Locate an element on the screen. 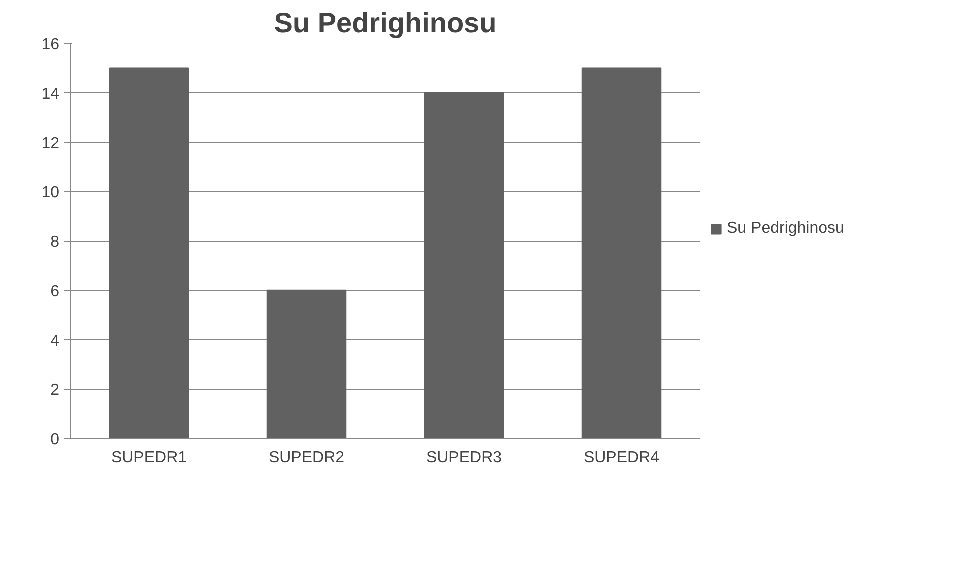 The height and width of the screenshot is (578, 956). y-tick-label: 6 is located at coordinates (55, 291).